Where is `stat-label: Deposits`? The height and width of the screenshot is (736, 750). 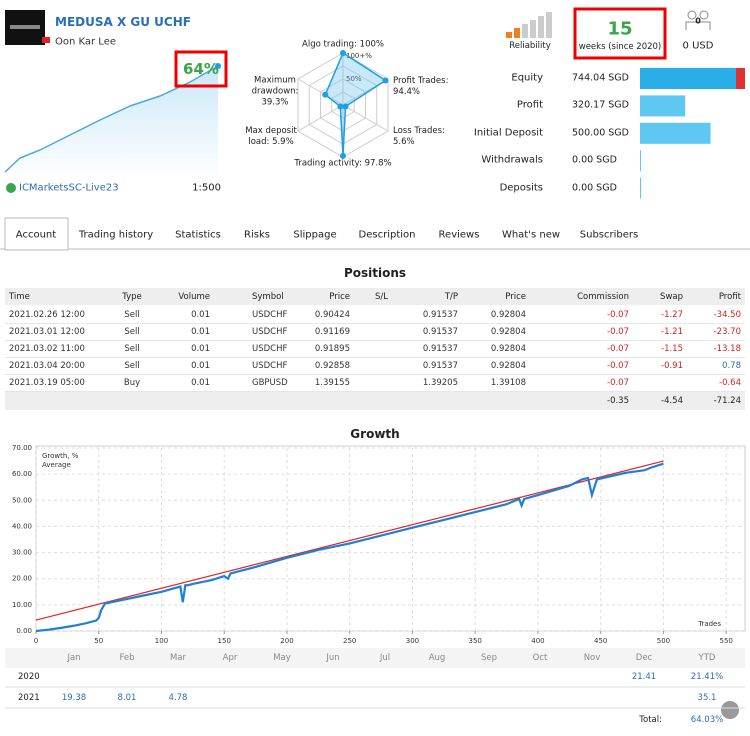 stat-label: Deposits is located at coordinates (521, 188).